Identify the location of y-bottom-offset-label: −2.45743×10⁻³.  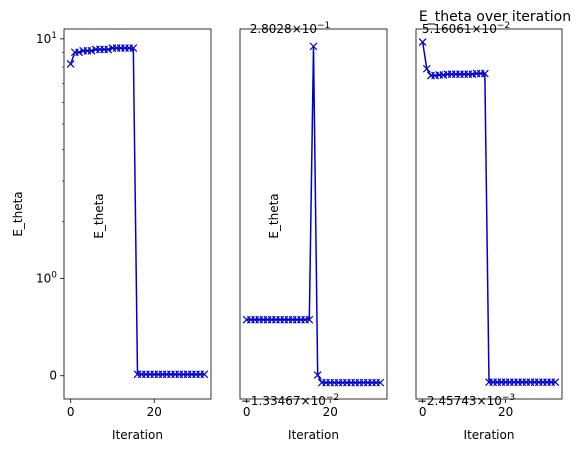
(466, 400).